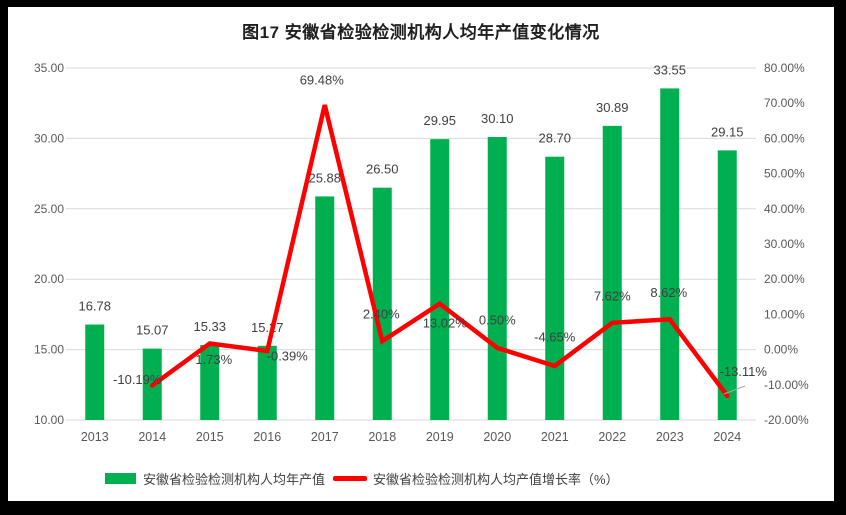 Image resolution: width=846 pixels, height=515 pixels. Describe the element at coordinates (784, 209) in the screenshot. I see `y-axis-tick-label-right: 40.00%` at that location.